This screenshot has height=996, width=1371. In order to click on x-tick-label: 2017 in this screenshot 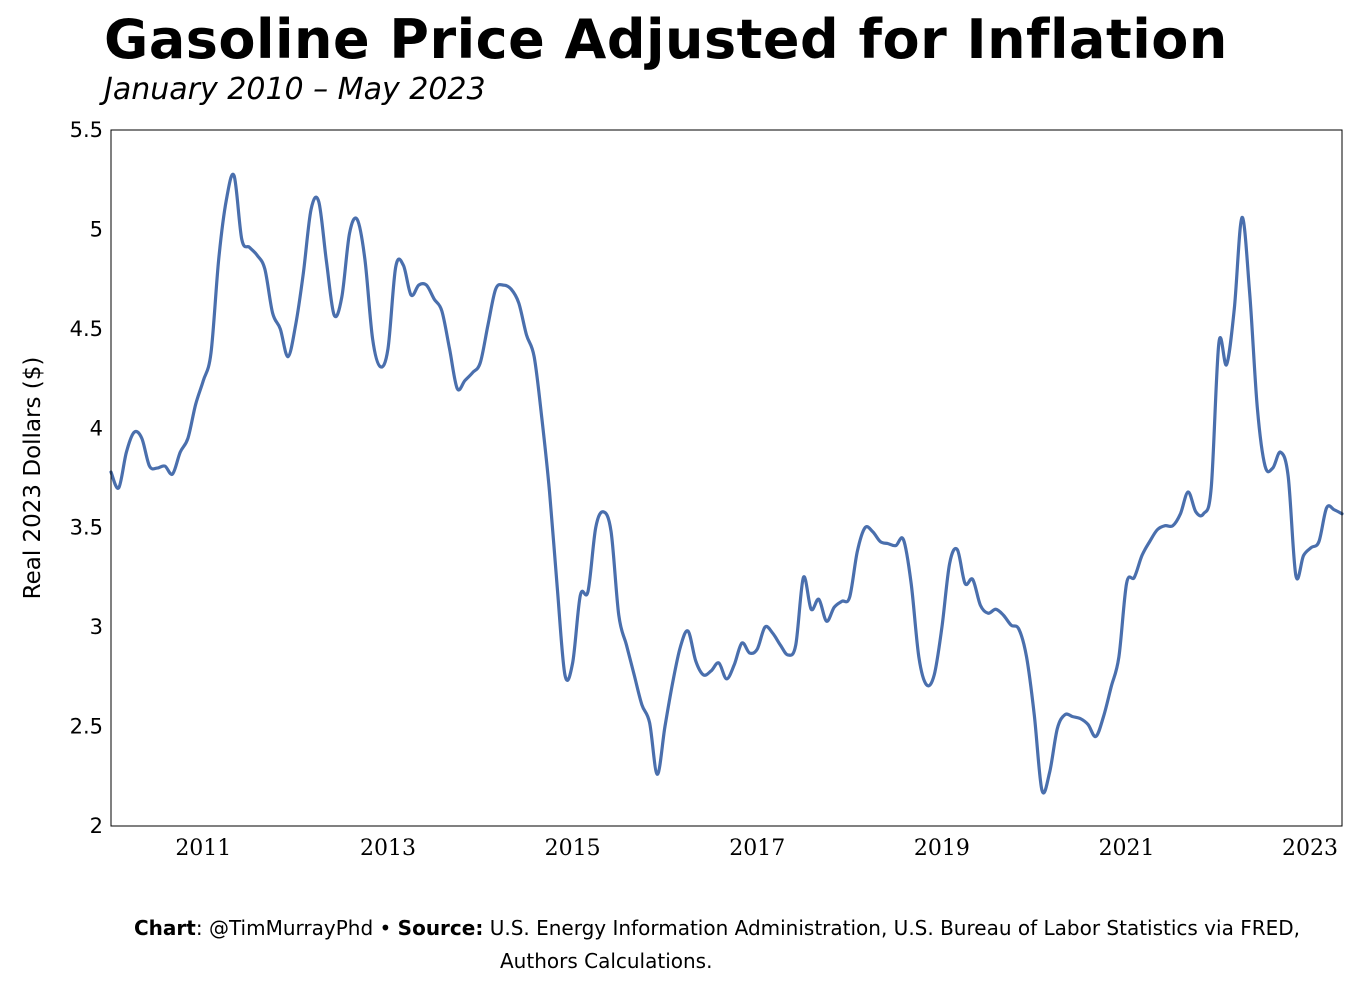, I will do `click(757, 848)`.